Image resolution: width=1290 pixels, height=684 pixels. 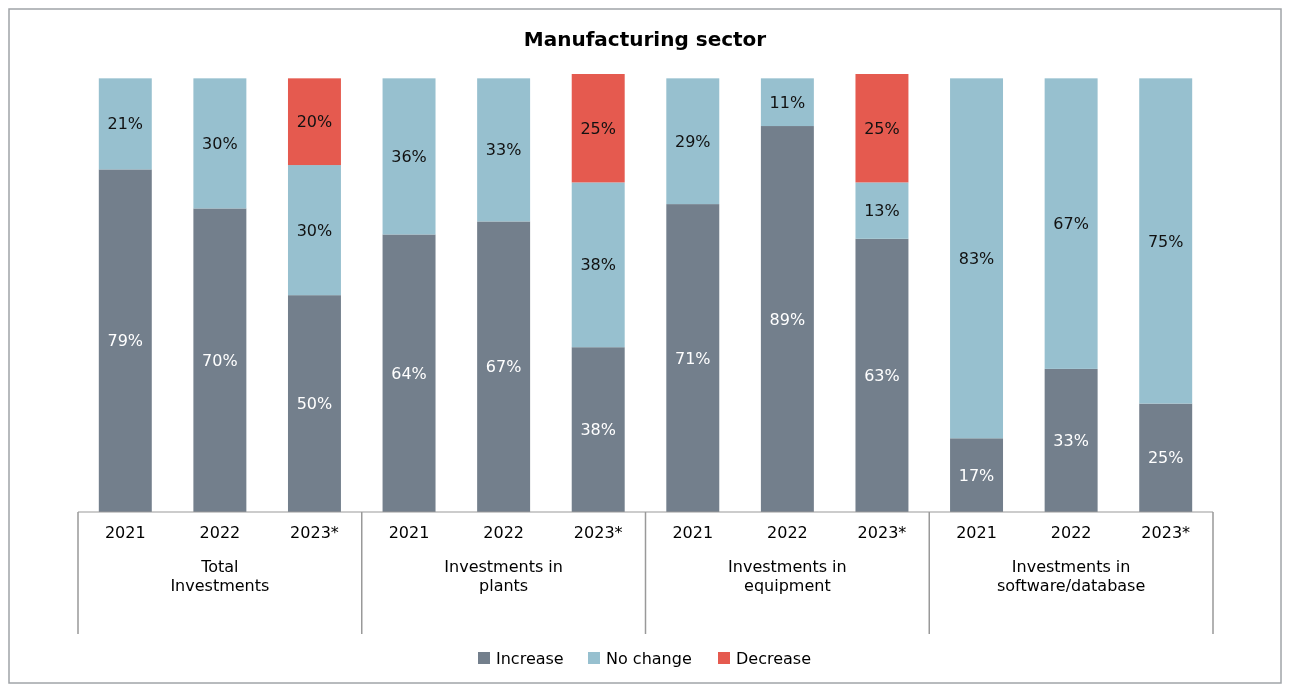 I want to click on data-label: 50%, so click(x=314, y=404).